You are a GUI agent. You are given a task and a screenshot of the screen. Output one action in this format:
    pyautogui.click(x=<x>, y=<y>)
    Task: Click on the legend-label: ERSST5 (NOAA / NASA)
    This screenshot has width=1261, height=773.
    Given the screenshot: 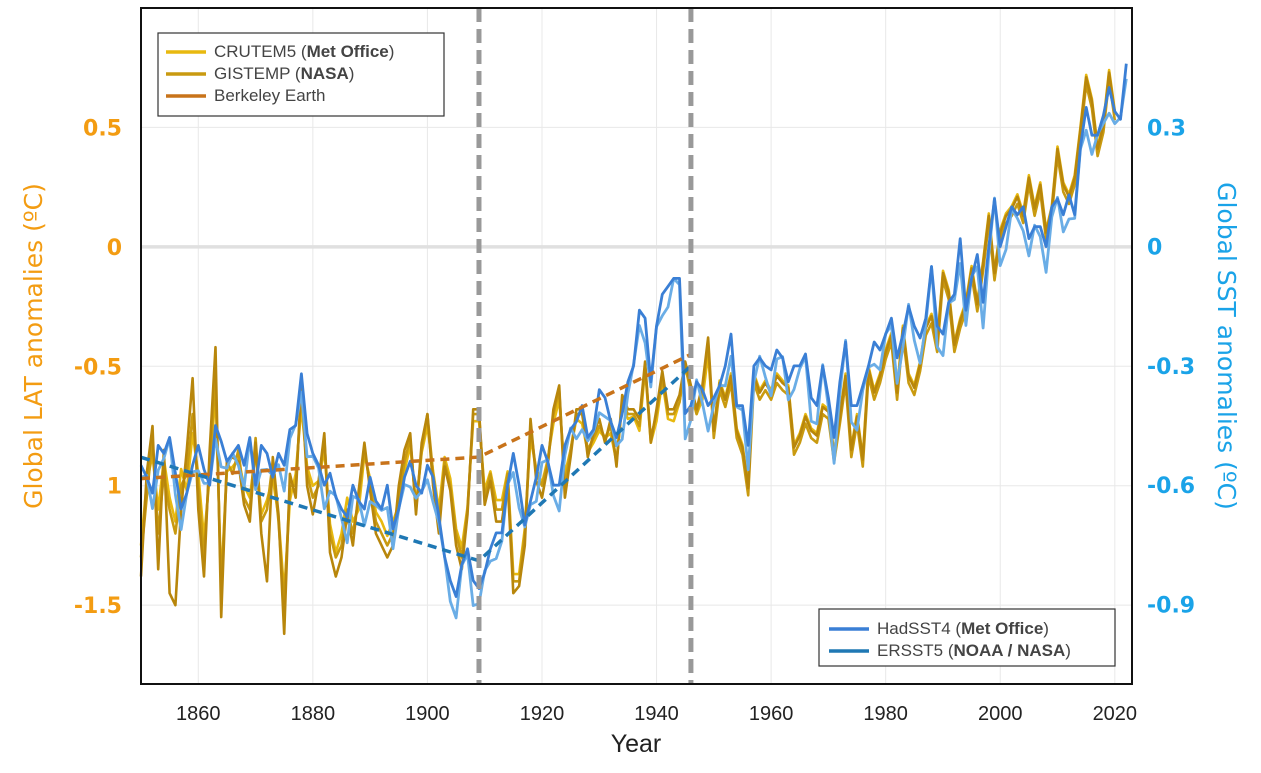 What is the action you would take?
    pyautogui.click(x=974, y=650)
    